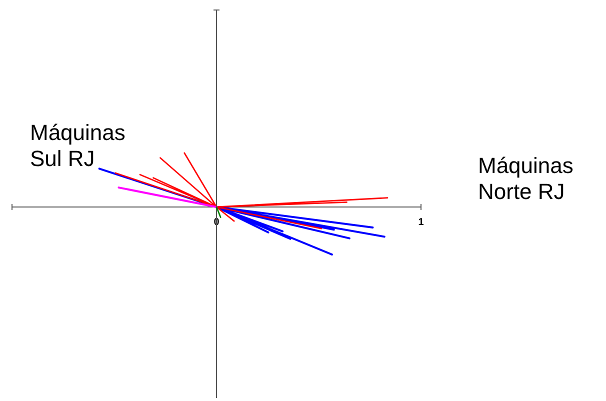  Describe the element at coordinates (421, 222) in the screenshot. I see `x-tick-label: 1` at that location.